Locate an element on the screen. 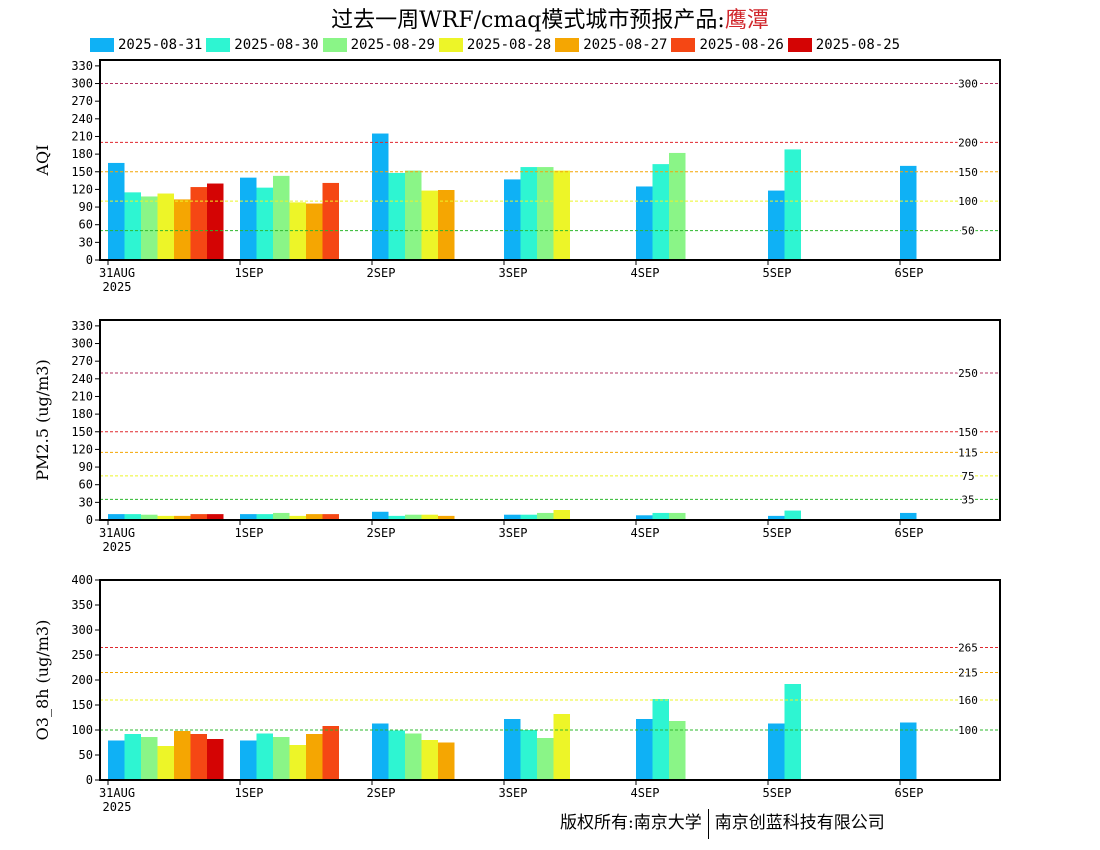 This screenshot has height=850, width=1100. threshold-label: 75 is located at coordinates (967, 476).